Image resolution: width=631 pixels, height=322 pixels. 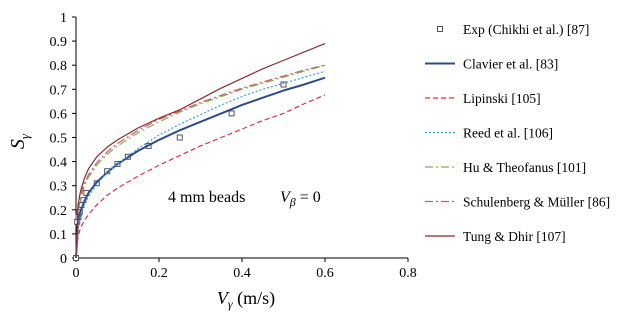 What do you see at coordinates (159, 273) in the screenshot?
I see `x-tick-label: 0.2` at bounding box center [159, 273].